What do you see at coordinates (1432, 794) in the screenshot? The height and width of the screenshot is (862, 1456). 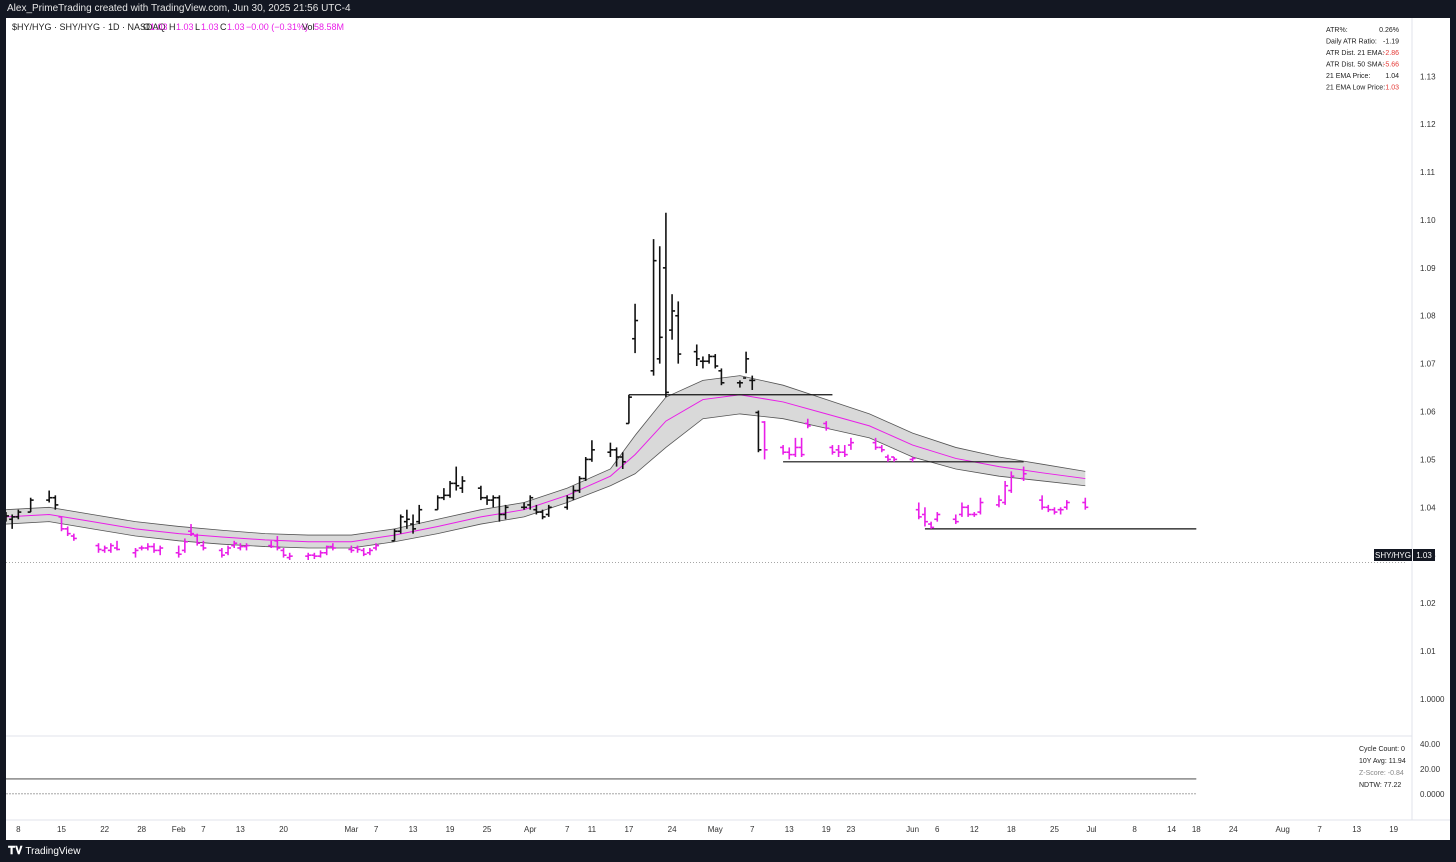 I see `sub-pane-tick-label: 0.0000` at bounding box center [1432, 794].